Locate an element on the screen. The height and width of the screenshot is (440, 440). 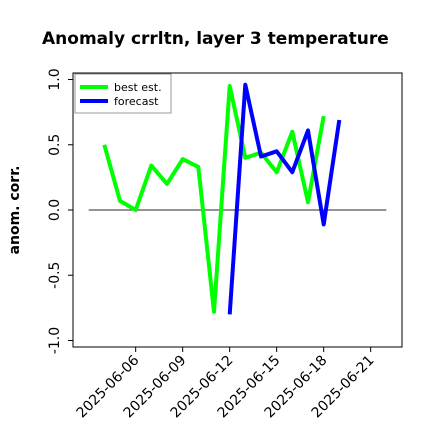
y-tick-label: -1.0 is located at coordinates (55, 340).